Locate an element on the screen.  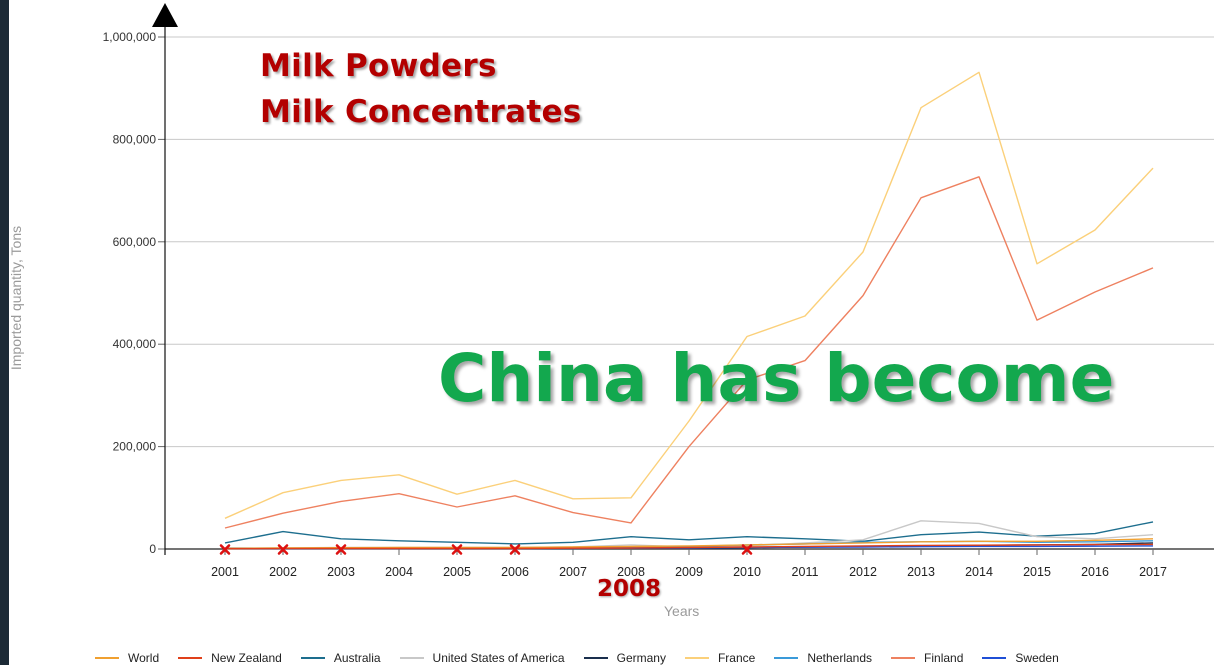
x-tick-label: 2014 is located at coordinates (979, 572).